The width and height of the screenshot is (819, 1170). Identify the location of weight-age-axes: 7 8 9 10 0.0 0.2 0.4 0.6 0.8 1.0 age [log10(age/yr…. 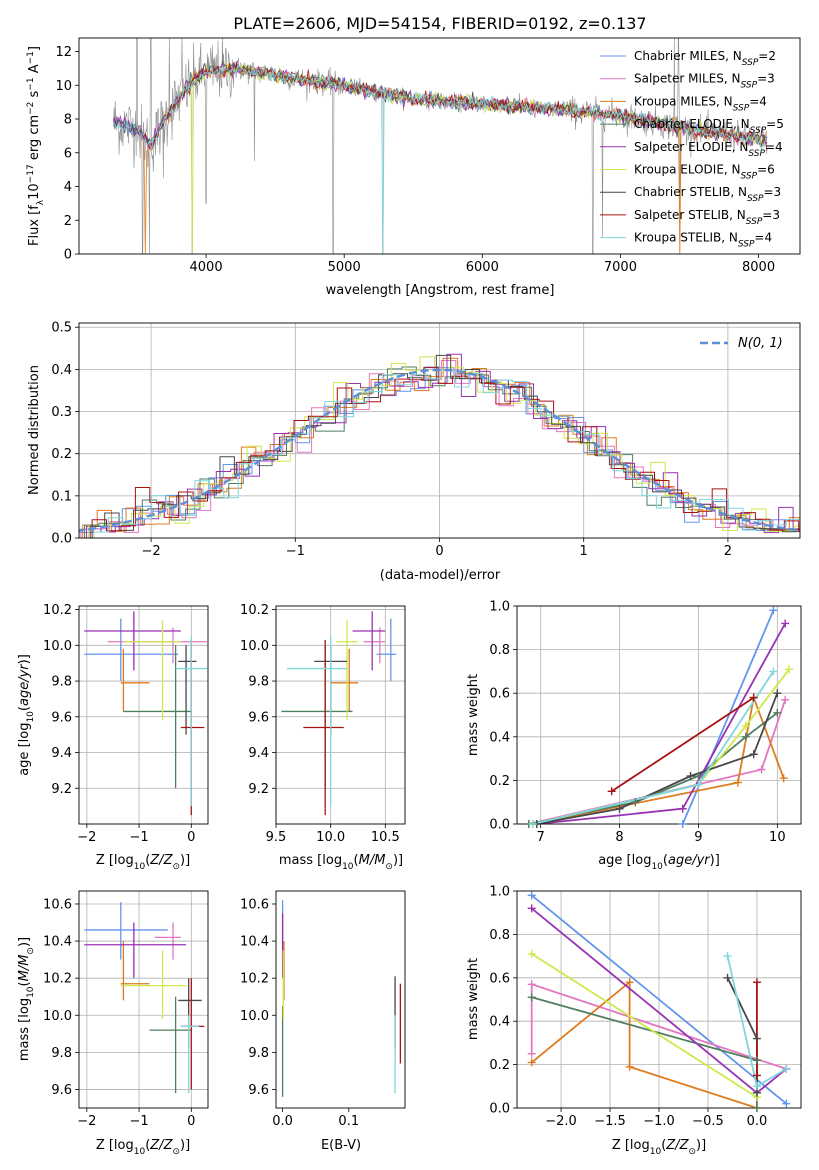
(634, 736).